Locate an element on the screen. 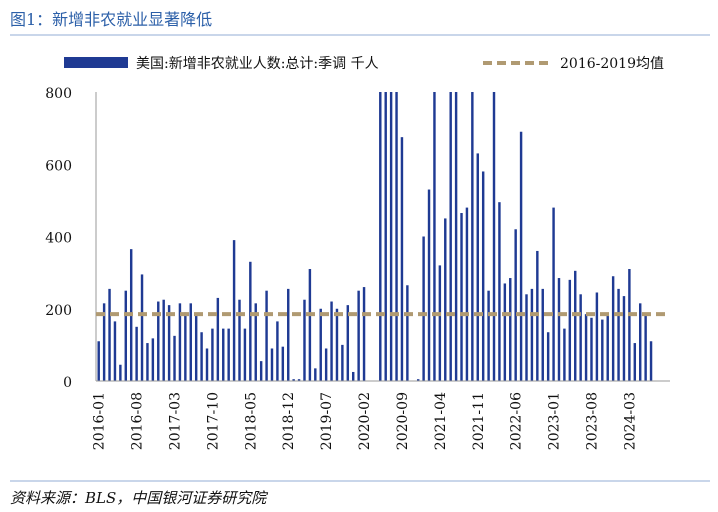 The height and width of the screenshot is (512, 718). x-tick-label: 2020-02 is located at coordinates (365, 421).